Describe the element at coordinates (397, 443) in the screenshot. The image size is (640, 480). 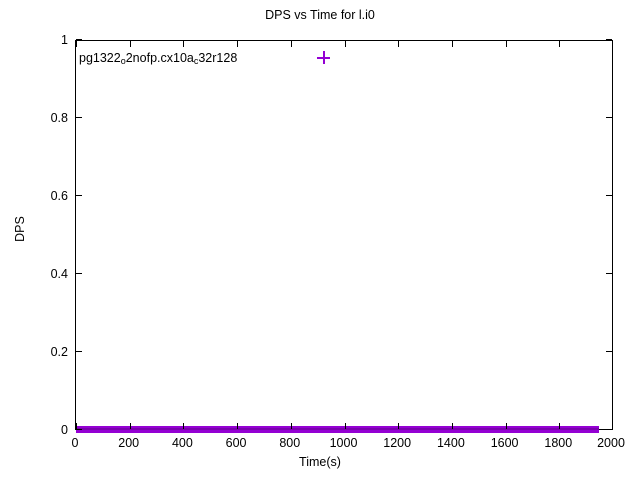
I see `xtick-label: 1200` at that location.